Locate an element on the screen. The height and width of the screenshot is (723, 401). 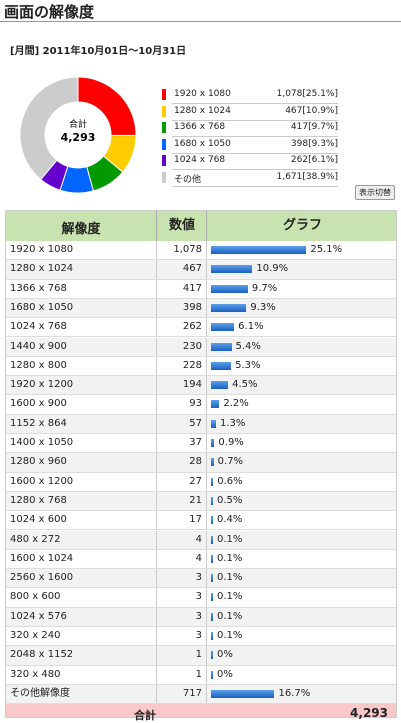
table-header: 解像度 数値 グラフ is located at coordinates (201, 226).